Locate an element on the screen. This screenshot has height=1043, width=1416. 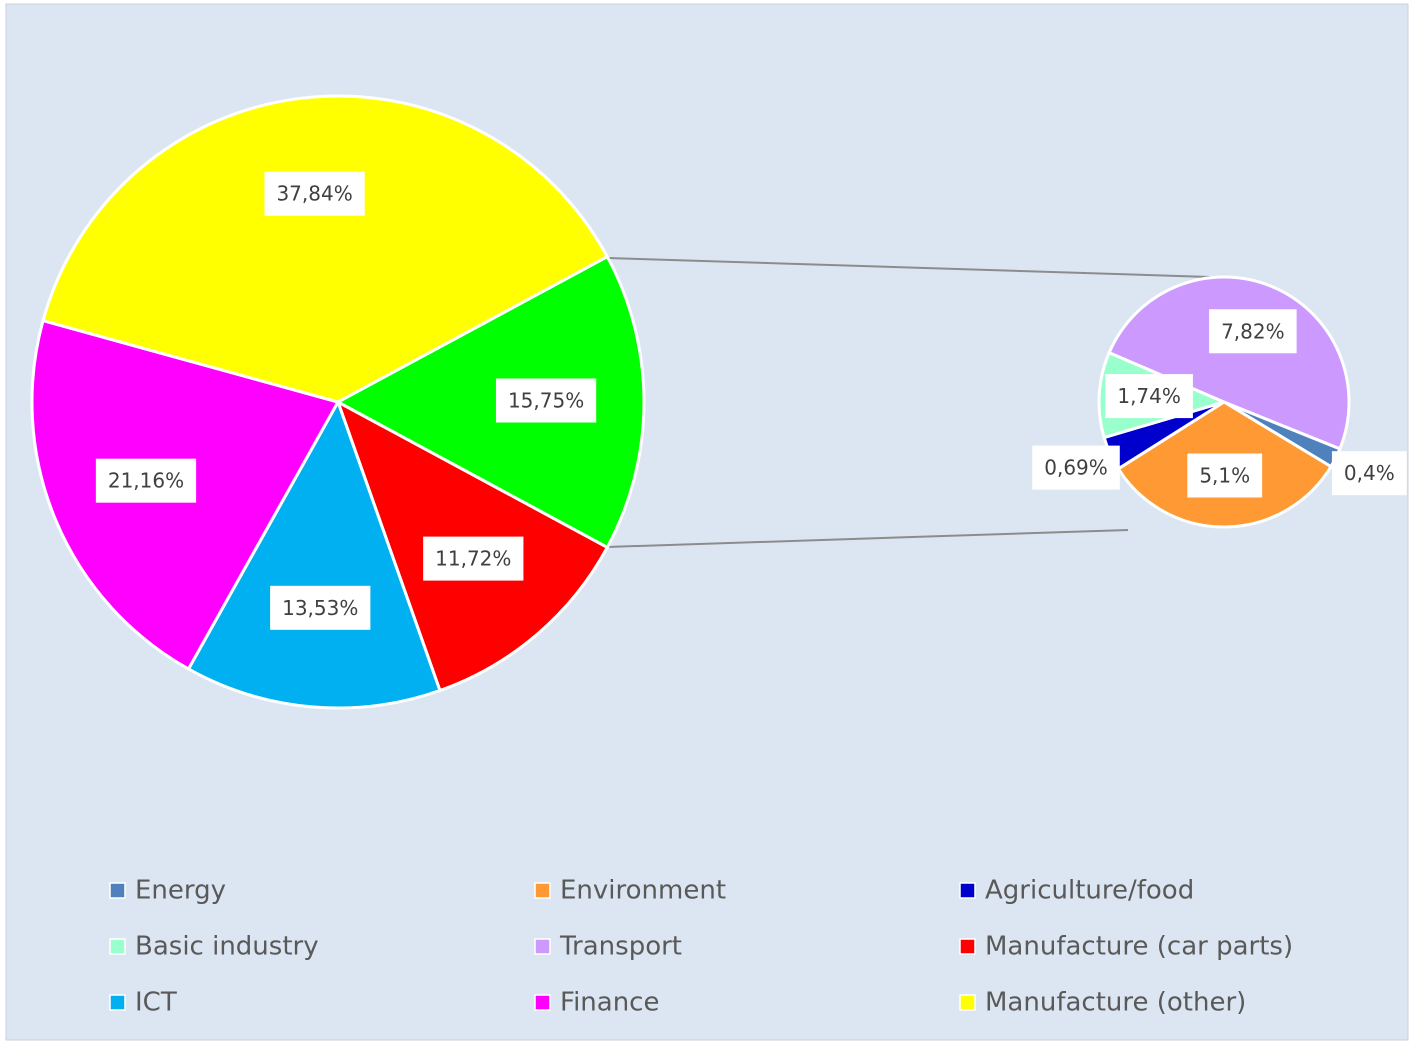
data-label: 21,16% is located at coordinates (146, 480).